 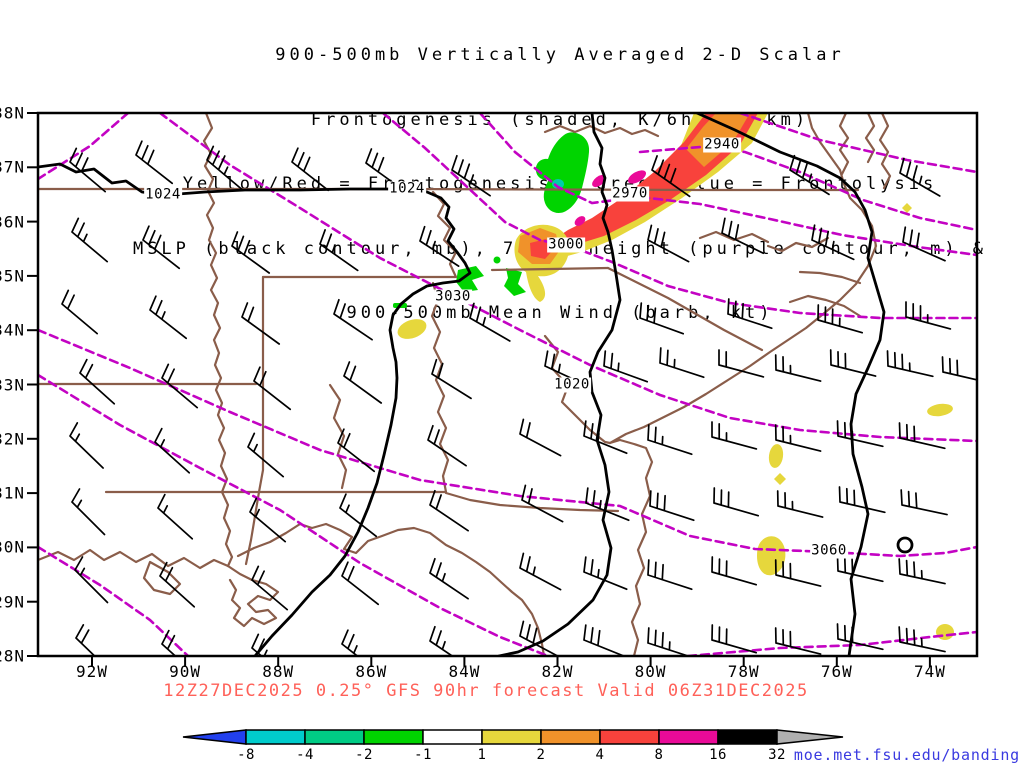 What do you see at coordinates (630, 193) in the screenshot?
I see `contour-label-2970: 2970` at bounding box center [630, 193].